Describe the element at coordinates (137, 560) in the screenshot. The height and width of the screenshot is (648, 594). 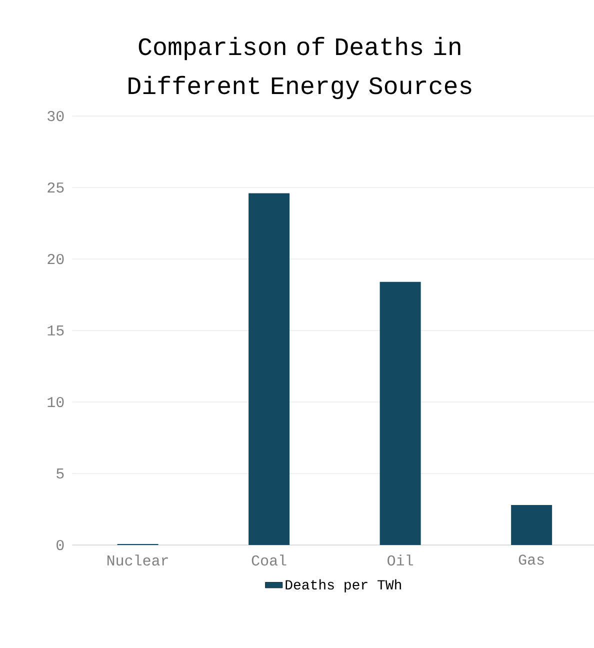
I see `x-tick-label: Nuclear` at that location.